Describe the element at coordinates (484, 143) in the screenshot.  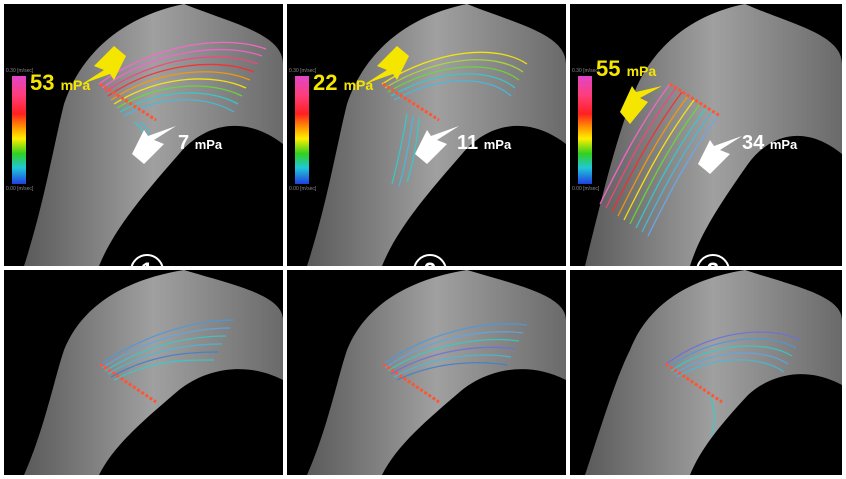
I see `lower-wss-value: 11 mPa` at that location.